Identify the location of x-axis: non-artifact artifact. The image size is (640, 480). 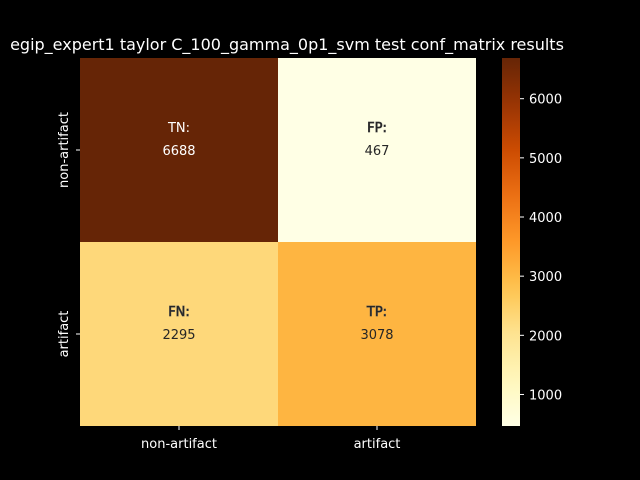
(270, 439).